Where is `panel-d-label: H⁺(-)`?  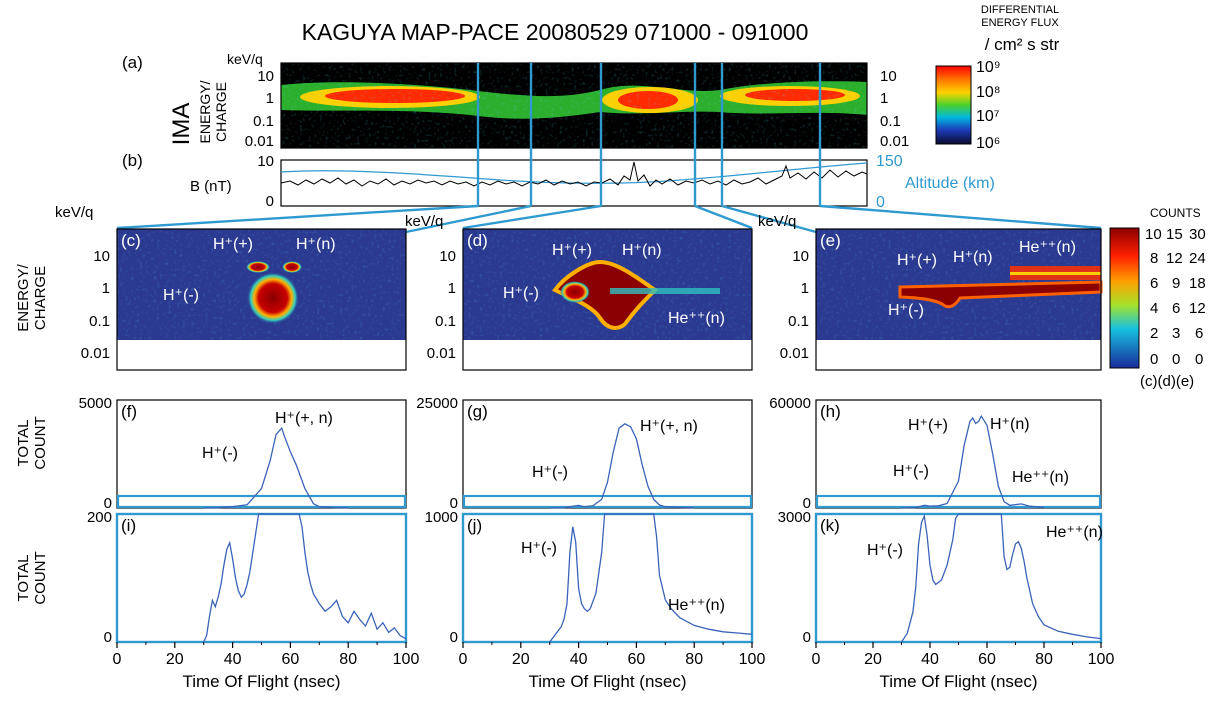 panel-d-label: H⁺(-) is located at coordinates (521, 293).